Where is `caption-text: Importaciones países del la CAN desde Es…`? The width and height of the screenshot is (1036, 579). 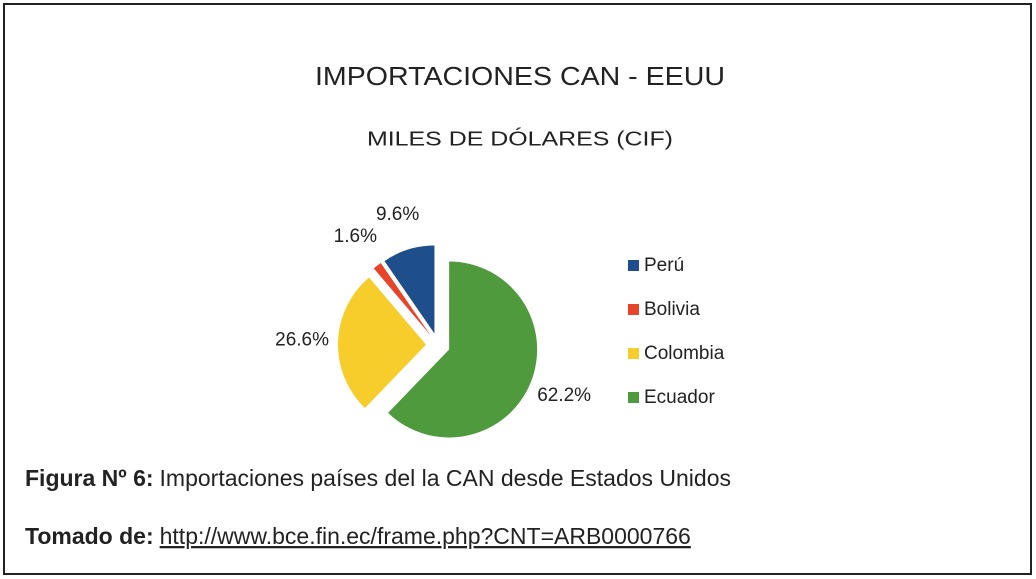
caption-text: Importaciones países del la CAN desde Es… is located at coordinates (445, 478).